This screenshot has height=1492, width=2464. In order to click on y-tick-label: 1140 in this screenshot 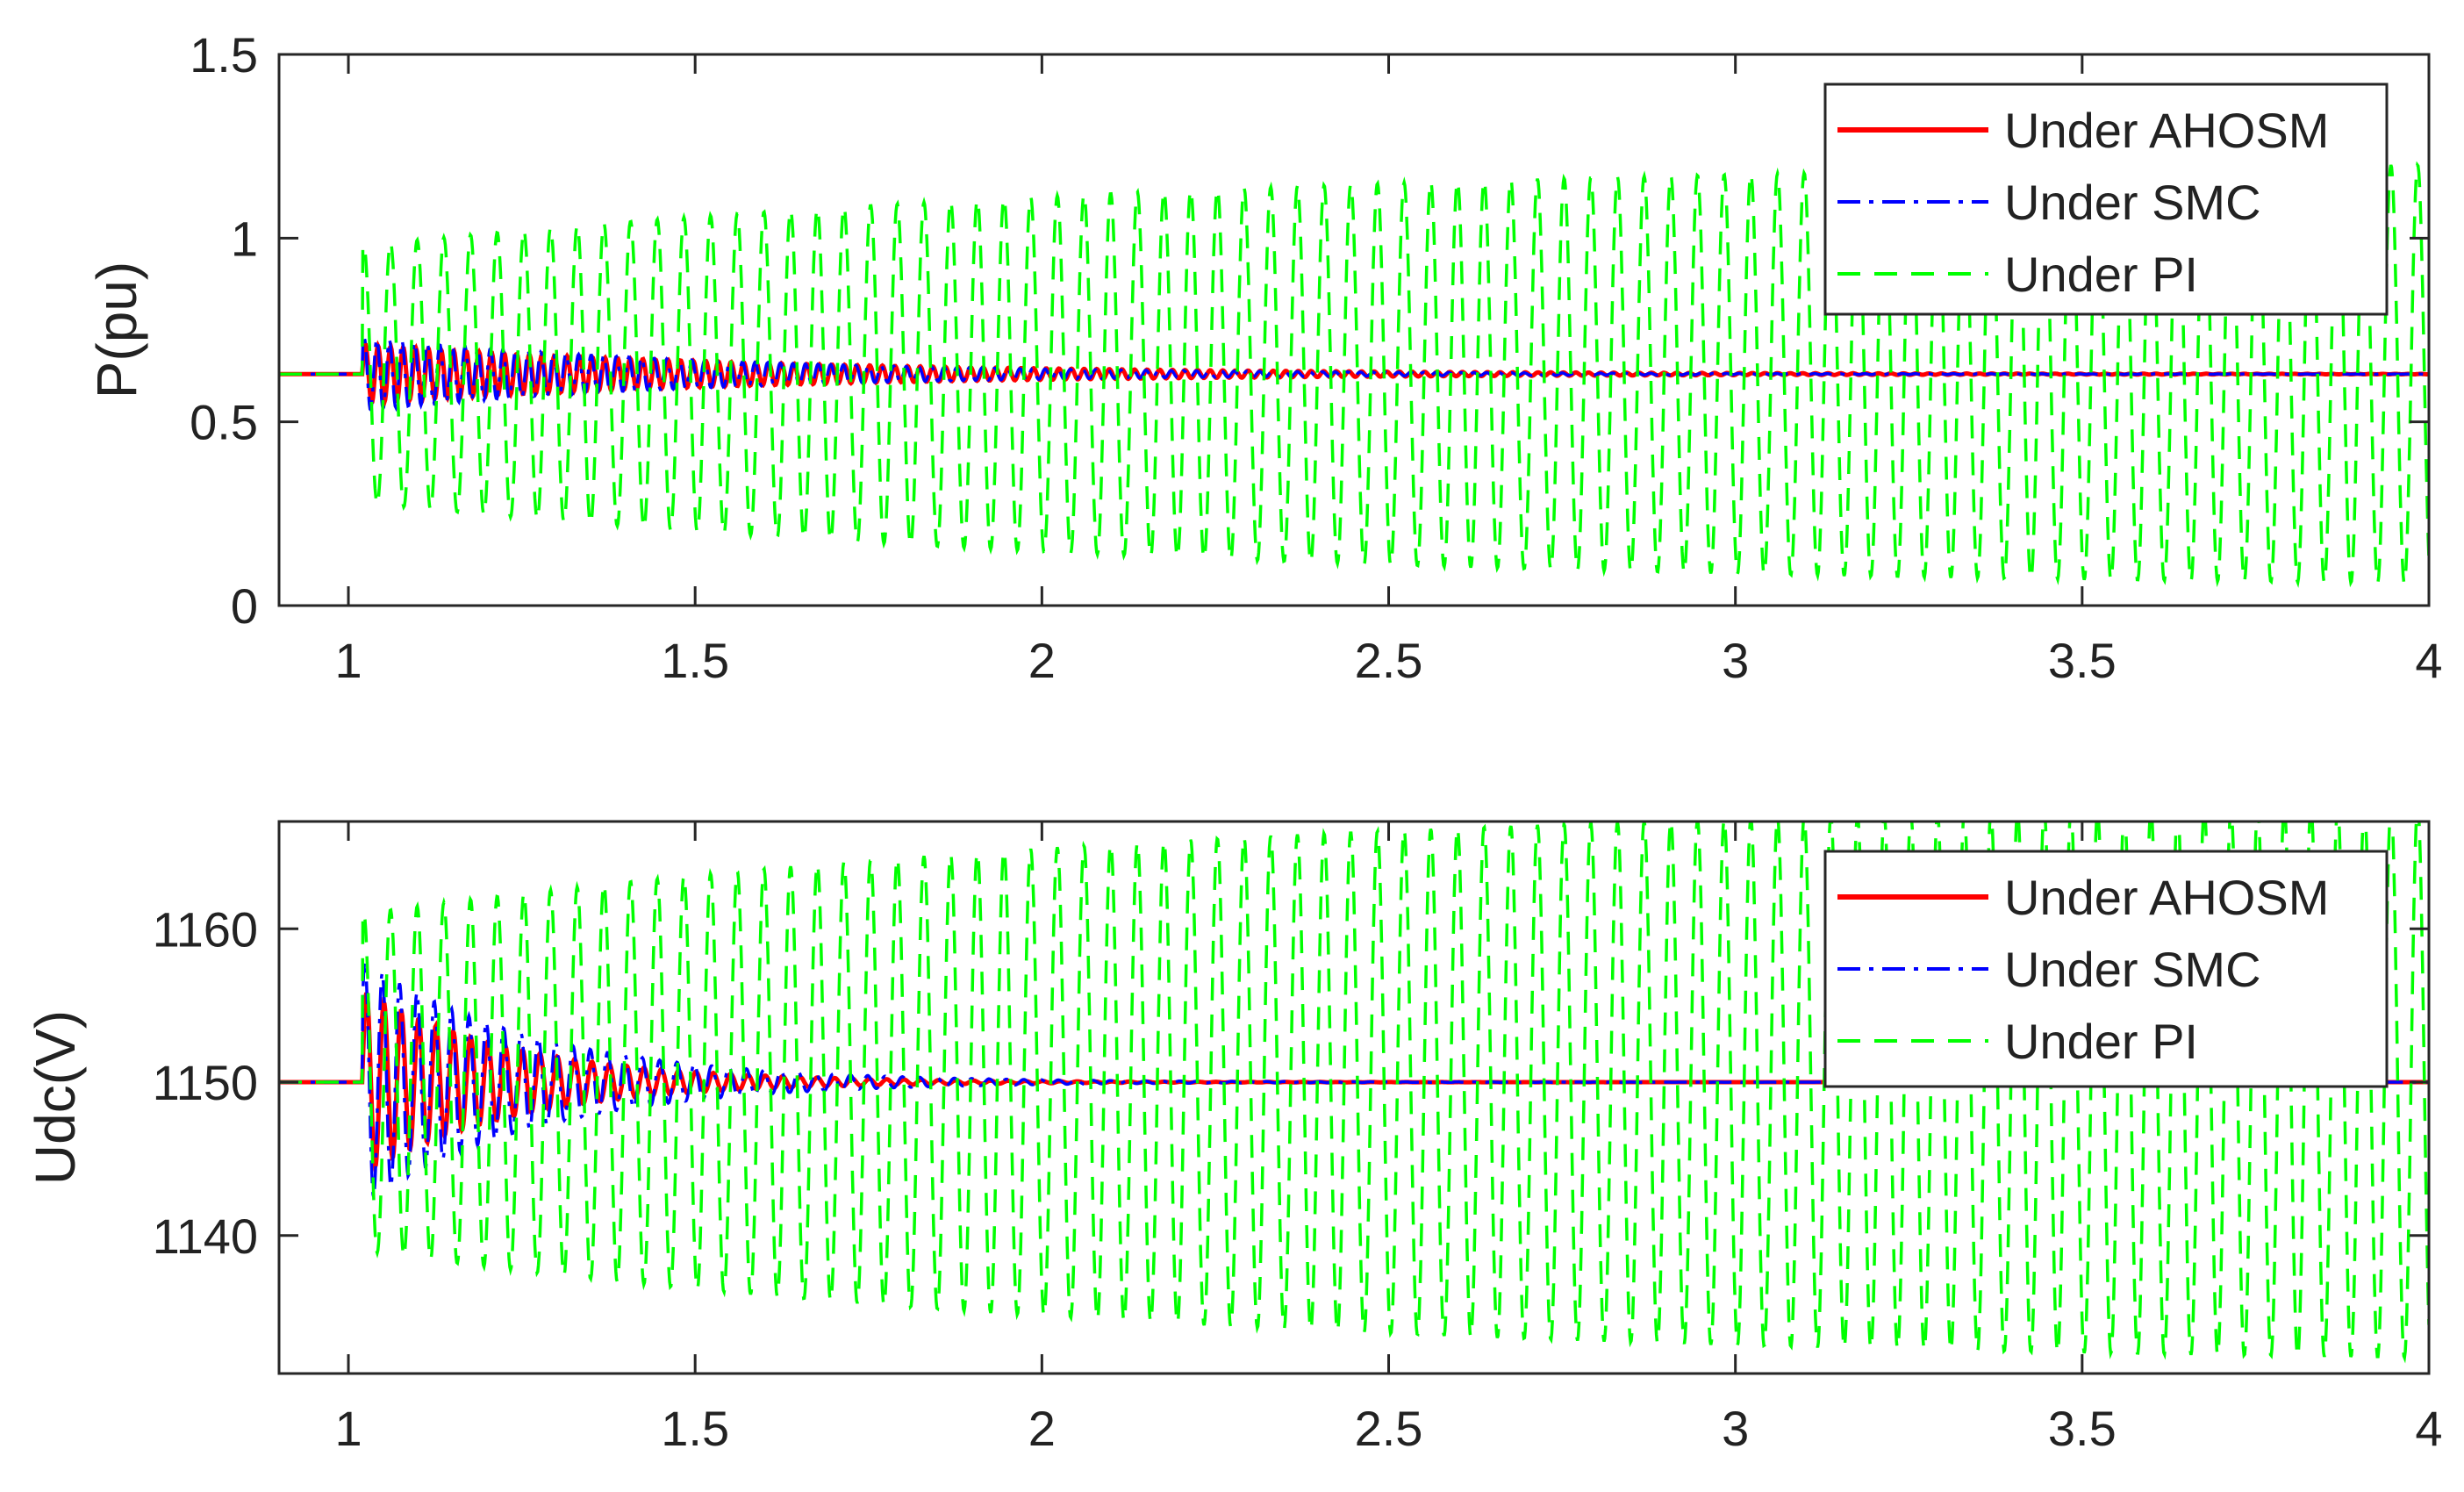, I will do `click(205, 1236)`.